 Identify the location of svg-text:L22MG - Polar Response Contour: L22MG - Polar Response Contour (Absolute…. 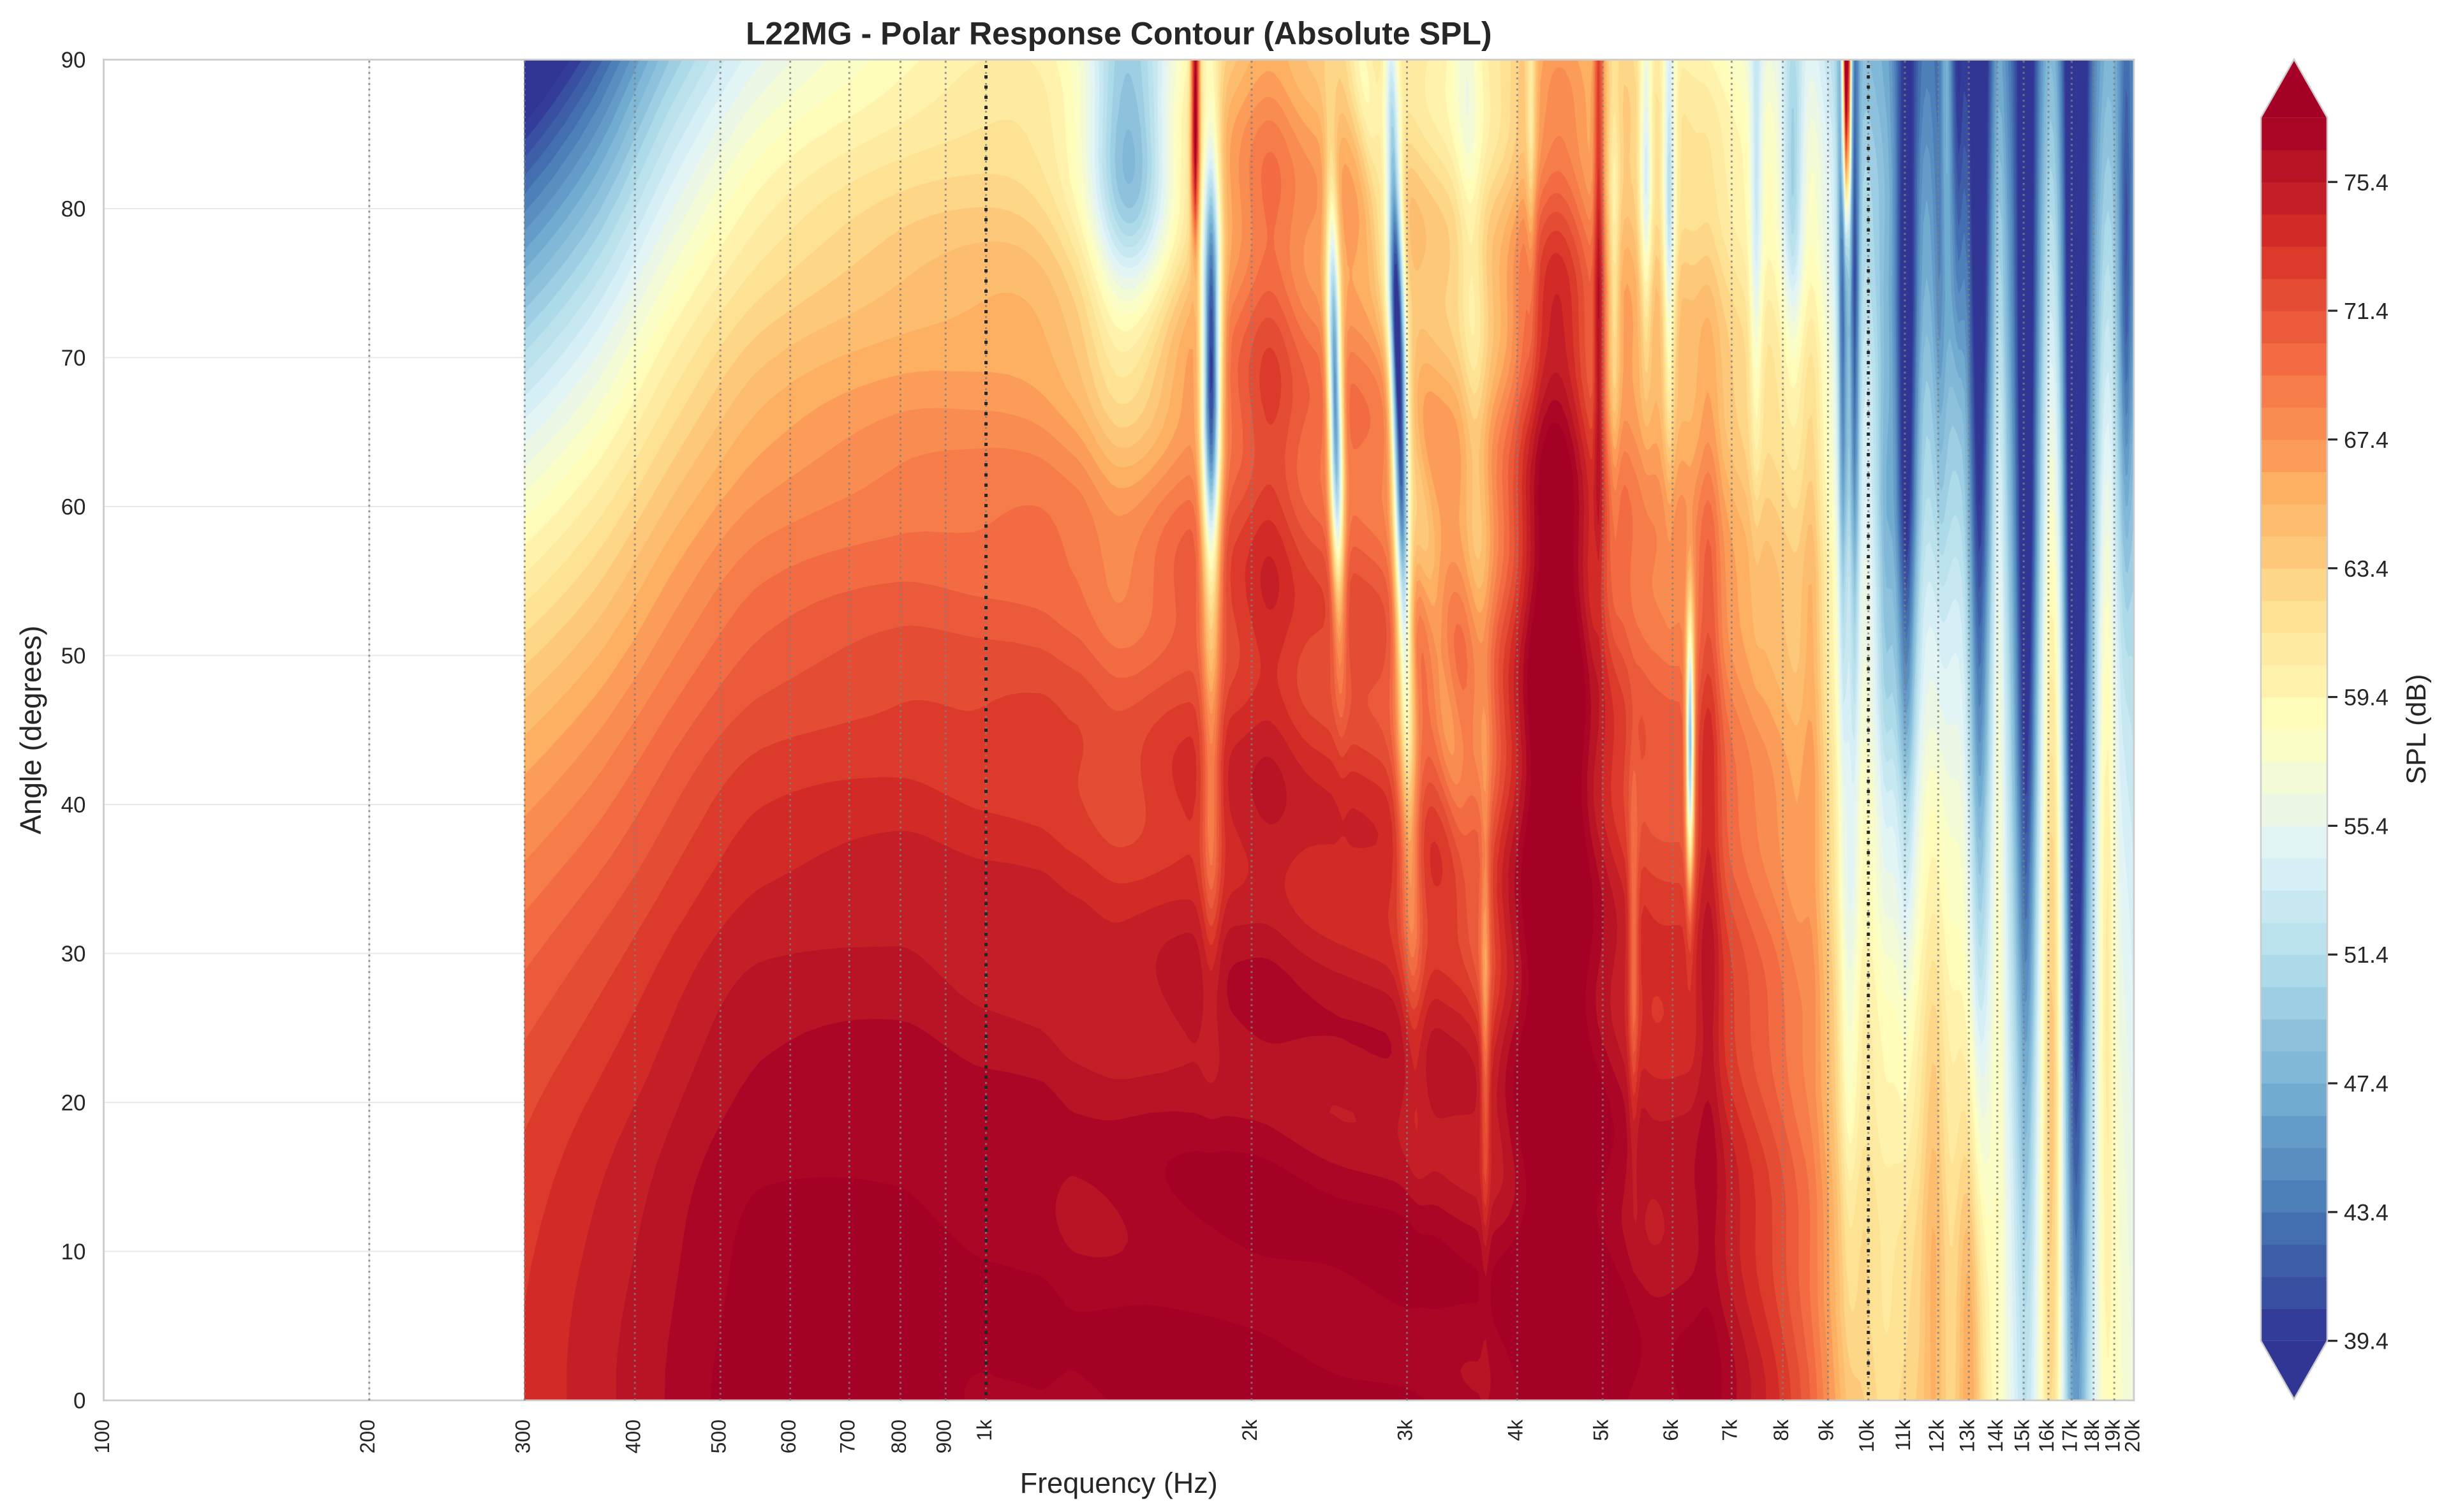
(1119, 34).